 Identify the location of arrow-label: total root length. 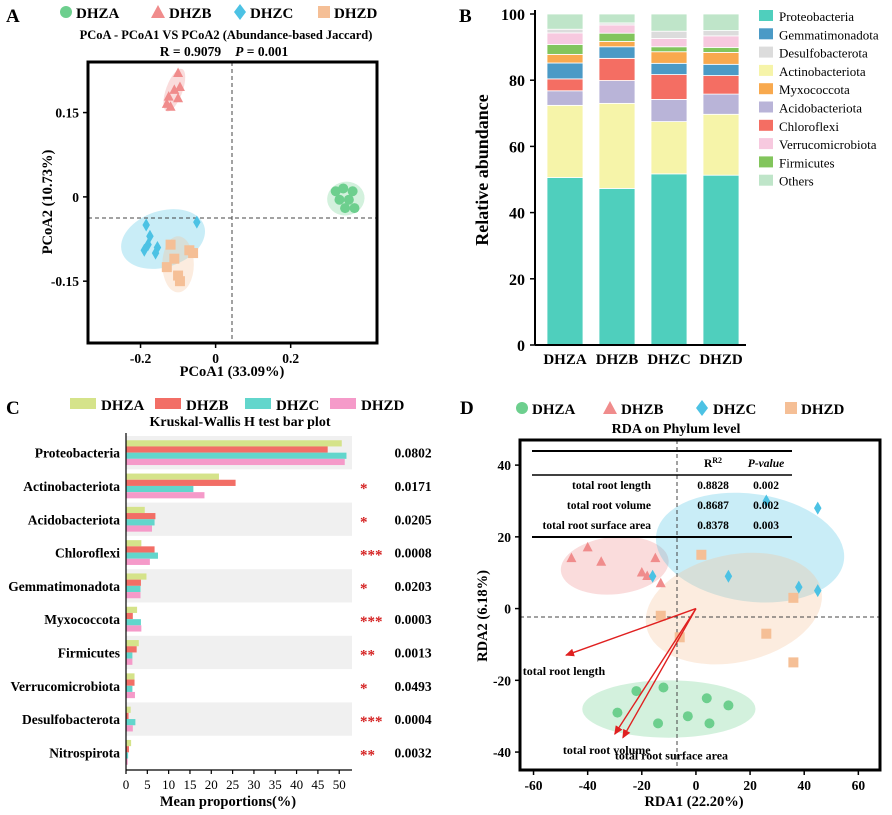
(564, 671).